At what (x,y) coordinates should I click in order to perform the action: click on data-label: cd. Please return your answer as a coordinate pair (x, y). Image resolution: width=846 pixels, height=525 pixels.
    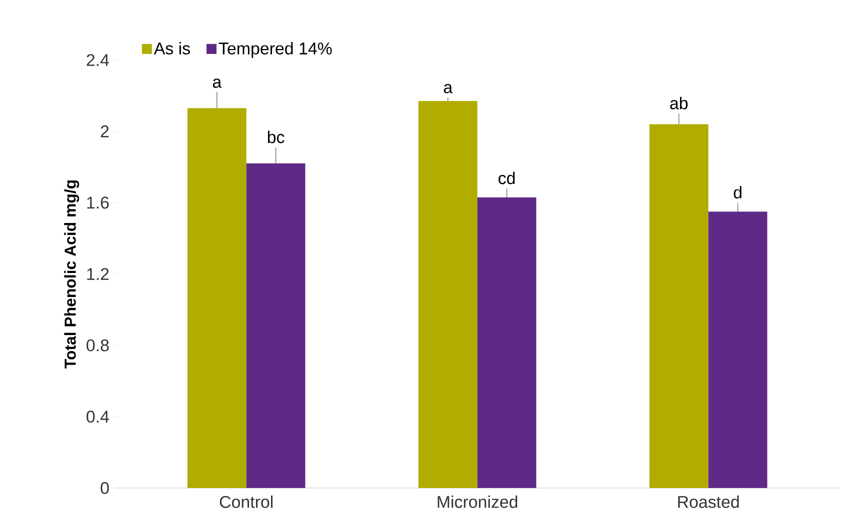
    Looking at the image, I should click on (506, 178).